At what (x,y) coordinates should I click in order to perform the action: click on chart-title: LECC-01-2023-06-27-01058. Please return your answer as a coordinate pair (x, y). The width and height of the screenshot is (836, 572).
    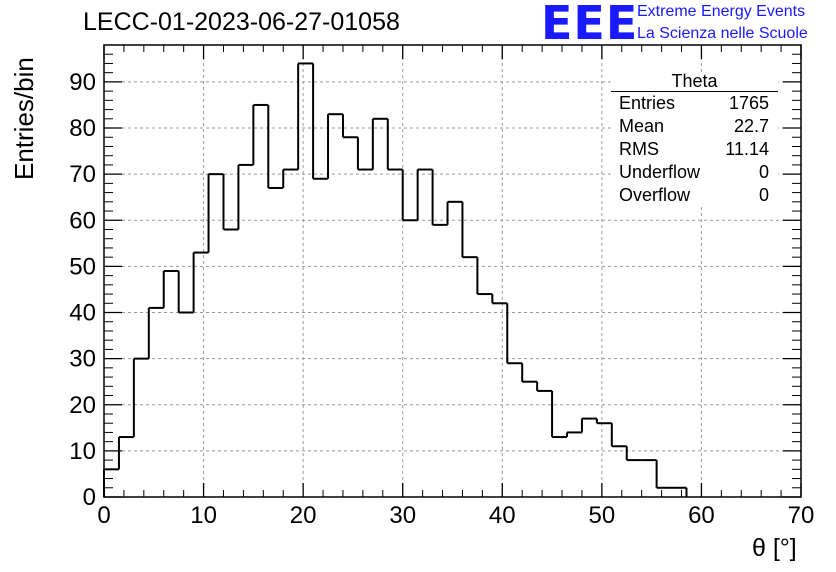
    Looking at the image, I should click on (241, 22).